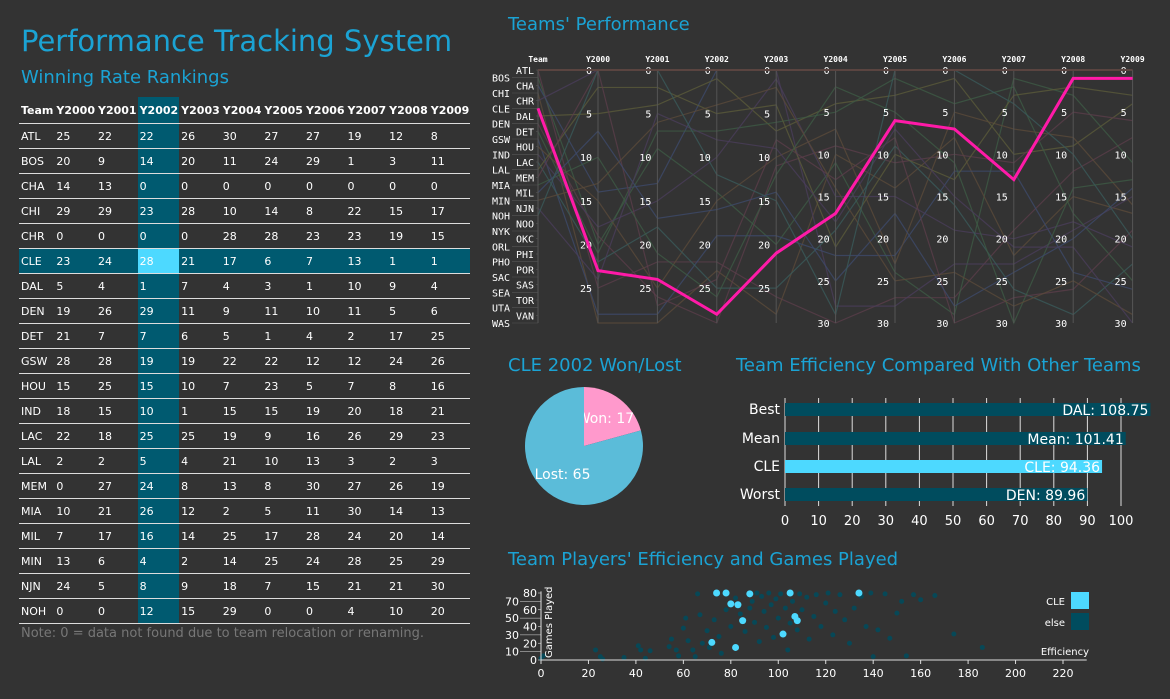 Image resolution: width=1170 pixels, height=699 pixels. I want to click on rank-cell: 6, so click(116, 561).